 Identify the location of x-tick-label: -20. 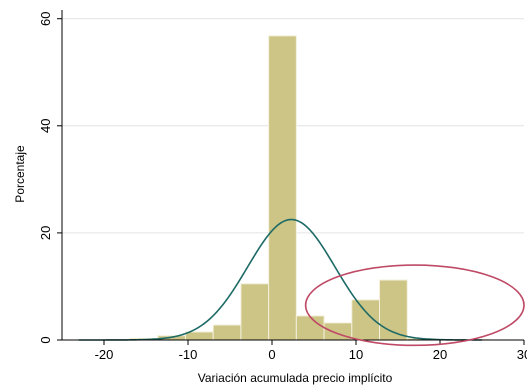
(104, 354).